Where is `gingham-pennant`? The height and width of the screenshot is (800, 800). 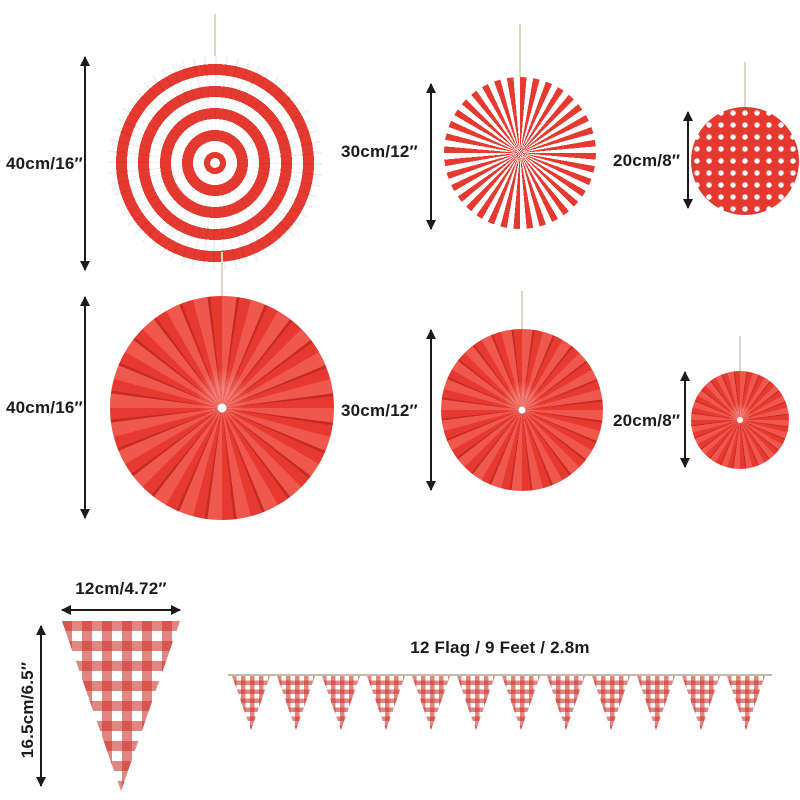 gingham-pennant is located at coordinates (121, 706).